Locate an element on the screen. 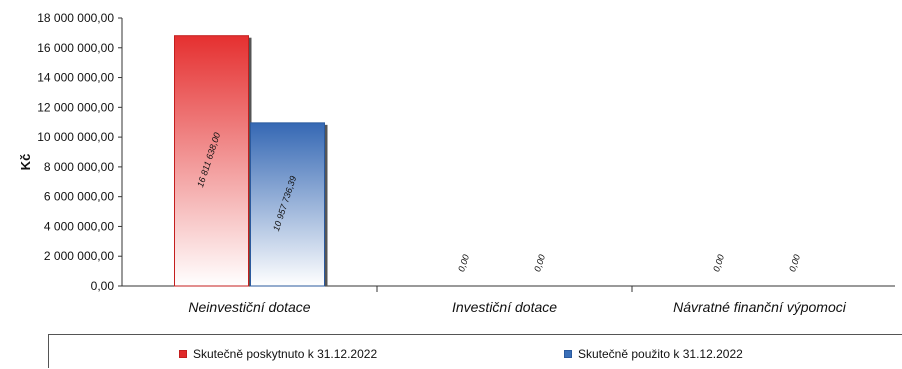 The image size is (902, 369). y-tick-label: 12 000 000,00 is located at coordinates (75, 107).